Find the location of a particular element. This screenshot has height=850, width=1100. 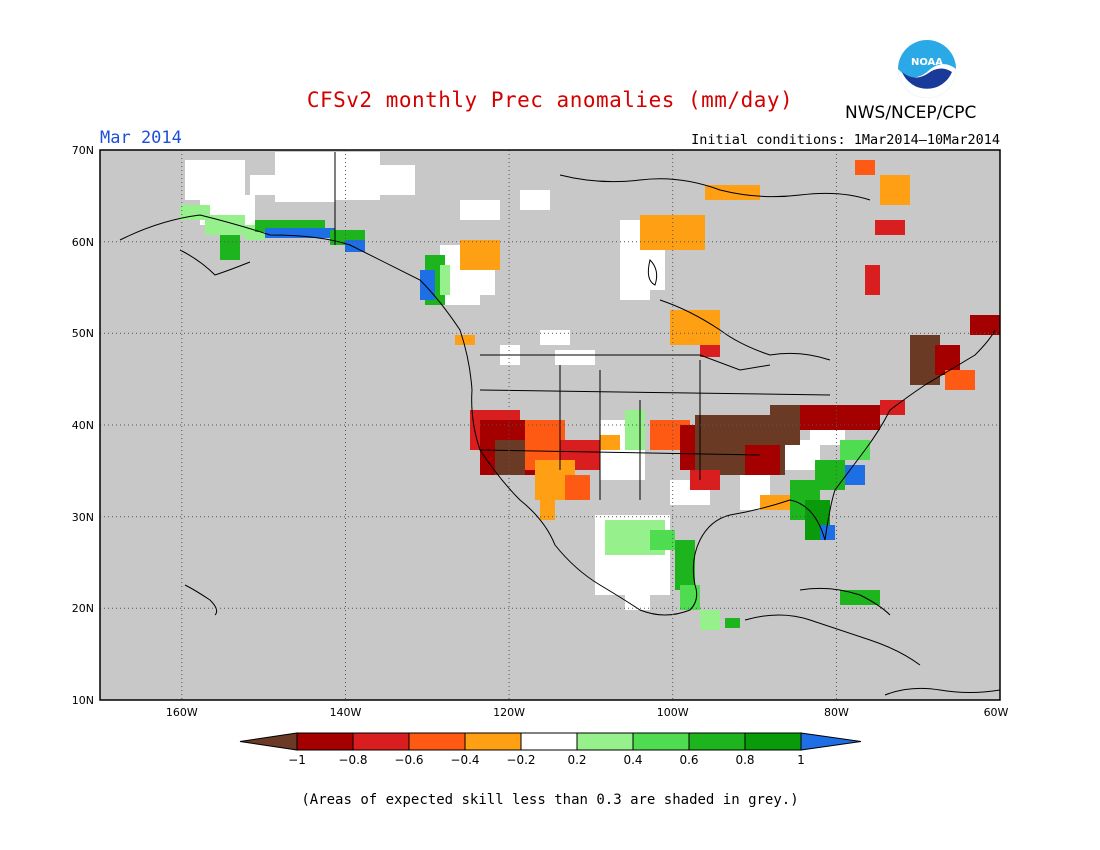

lon-label: 80W is located at coordinates (836, 712).